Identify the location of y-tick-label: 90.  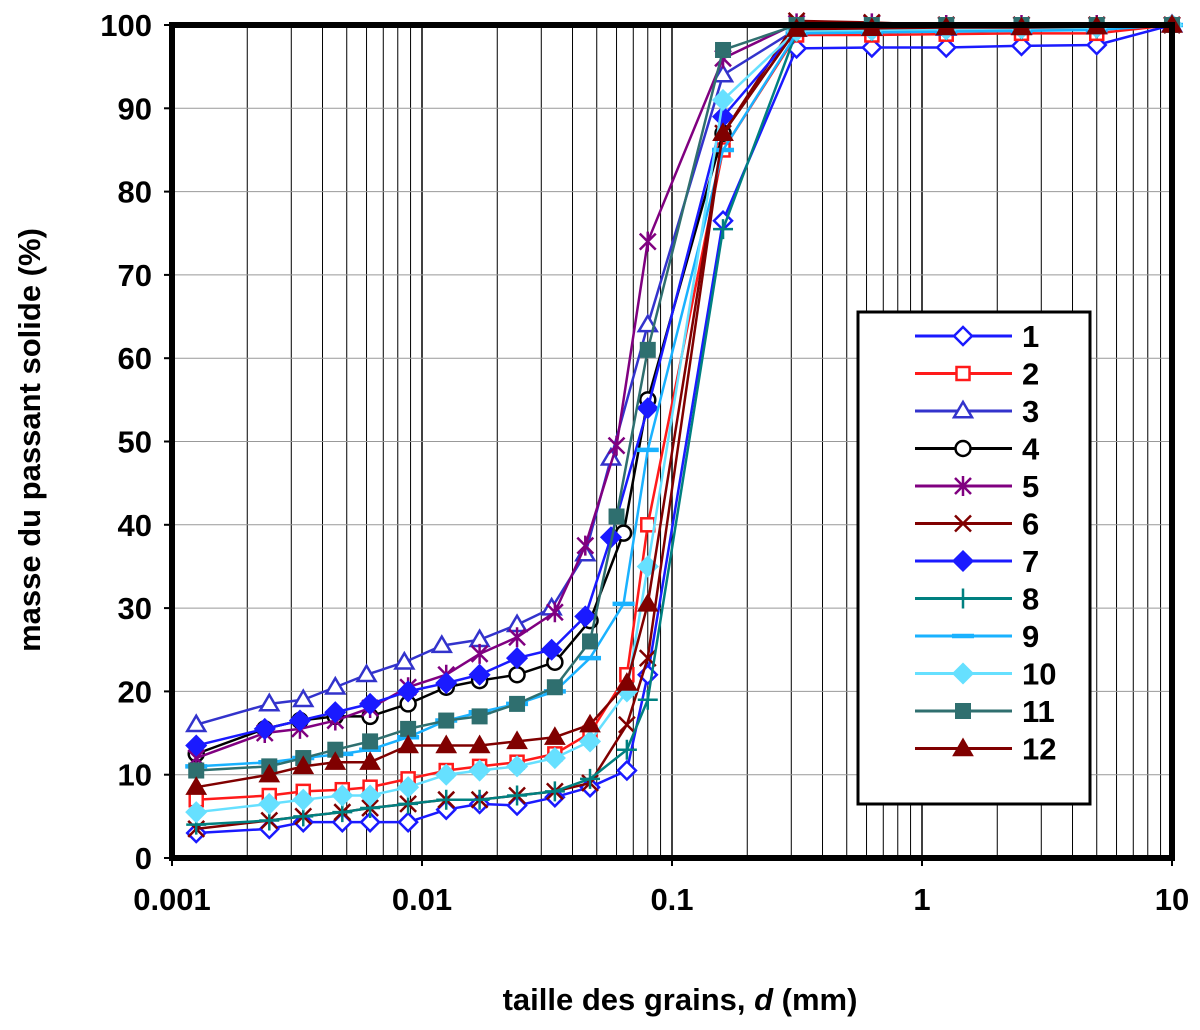
(135, 108).